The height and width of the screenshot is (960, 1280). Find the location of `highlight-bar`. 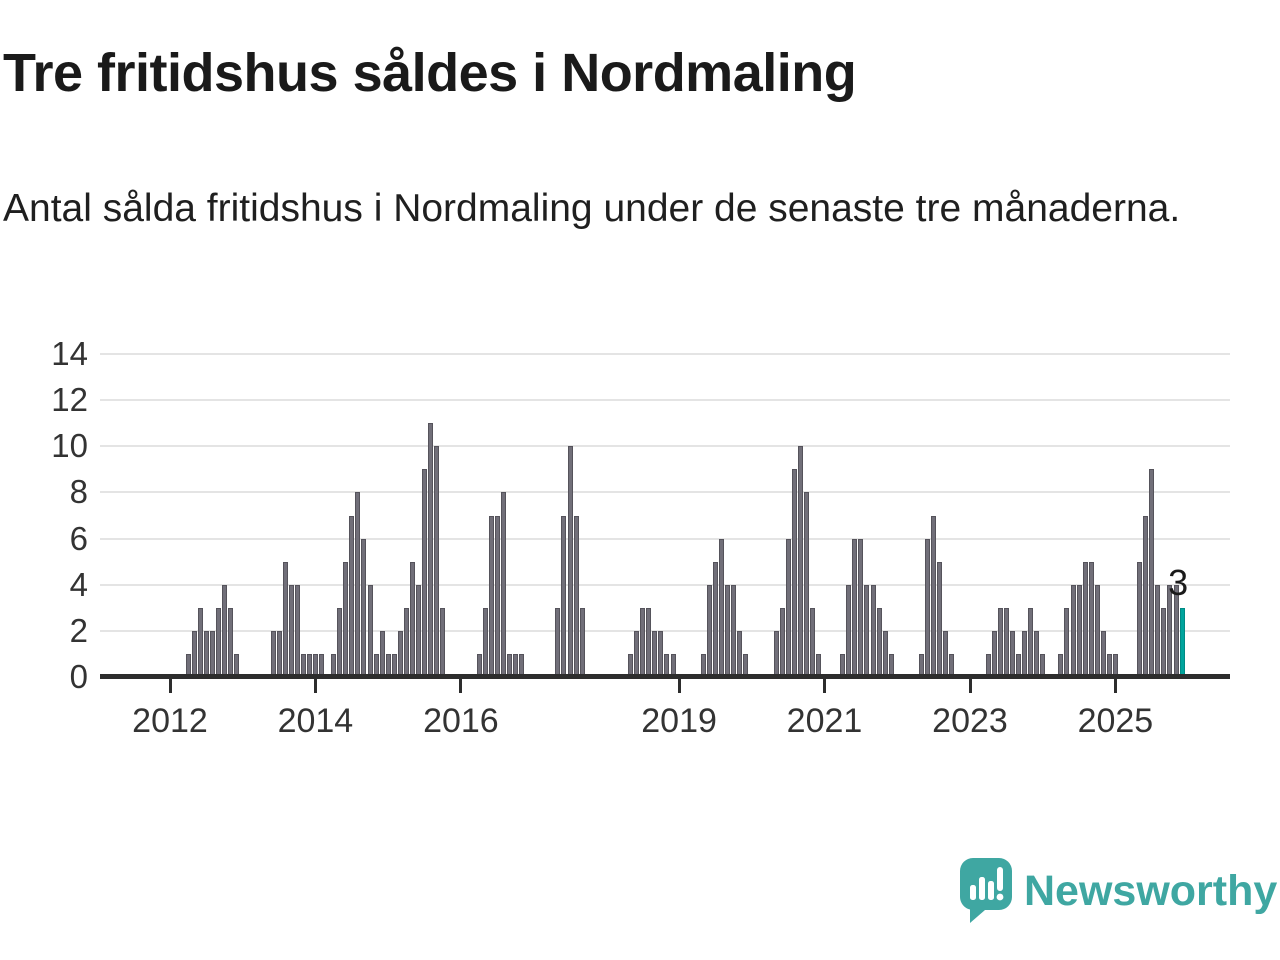

highlight-bar is located at coordinates (1182, 642).